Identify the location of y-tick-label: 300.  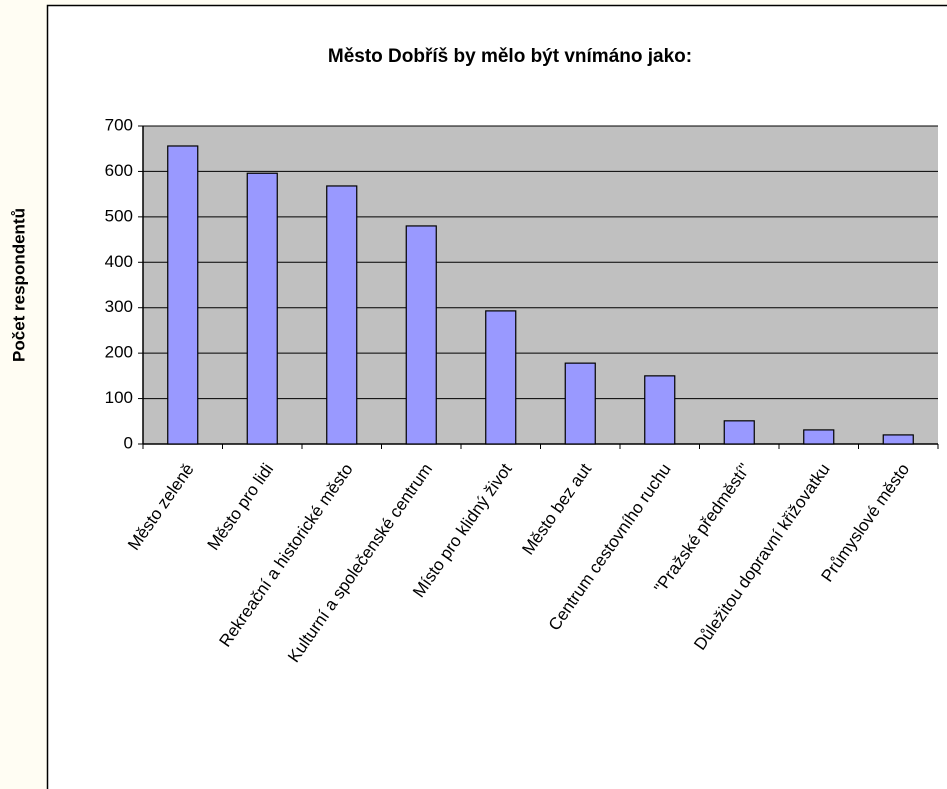
(119, 306).